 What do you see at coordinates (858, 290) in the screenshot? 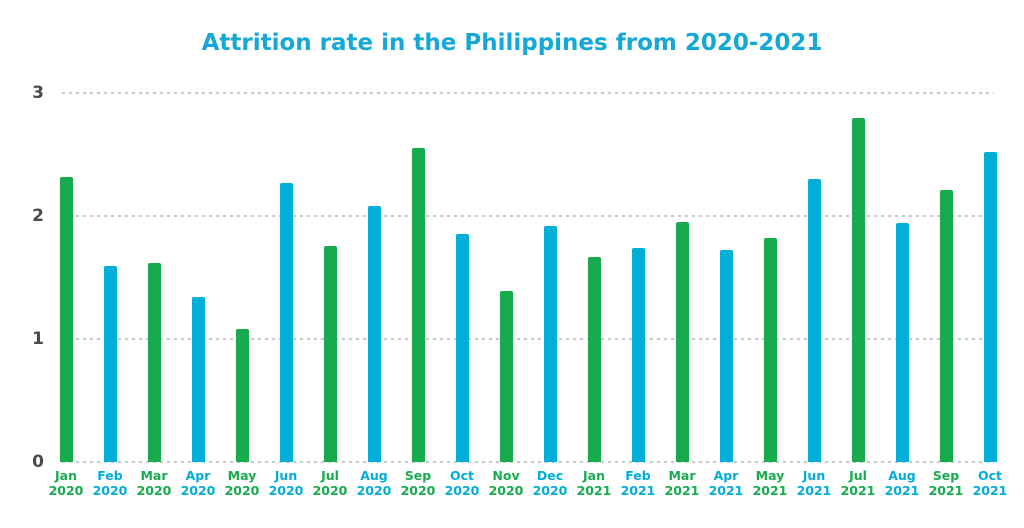
I see `bar-jul-2021` at bounding box center [858, 290].